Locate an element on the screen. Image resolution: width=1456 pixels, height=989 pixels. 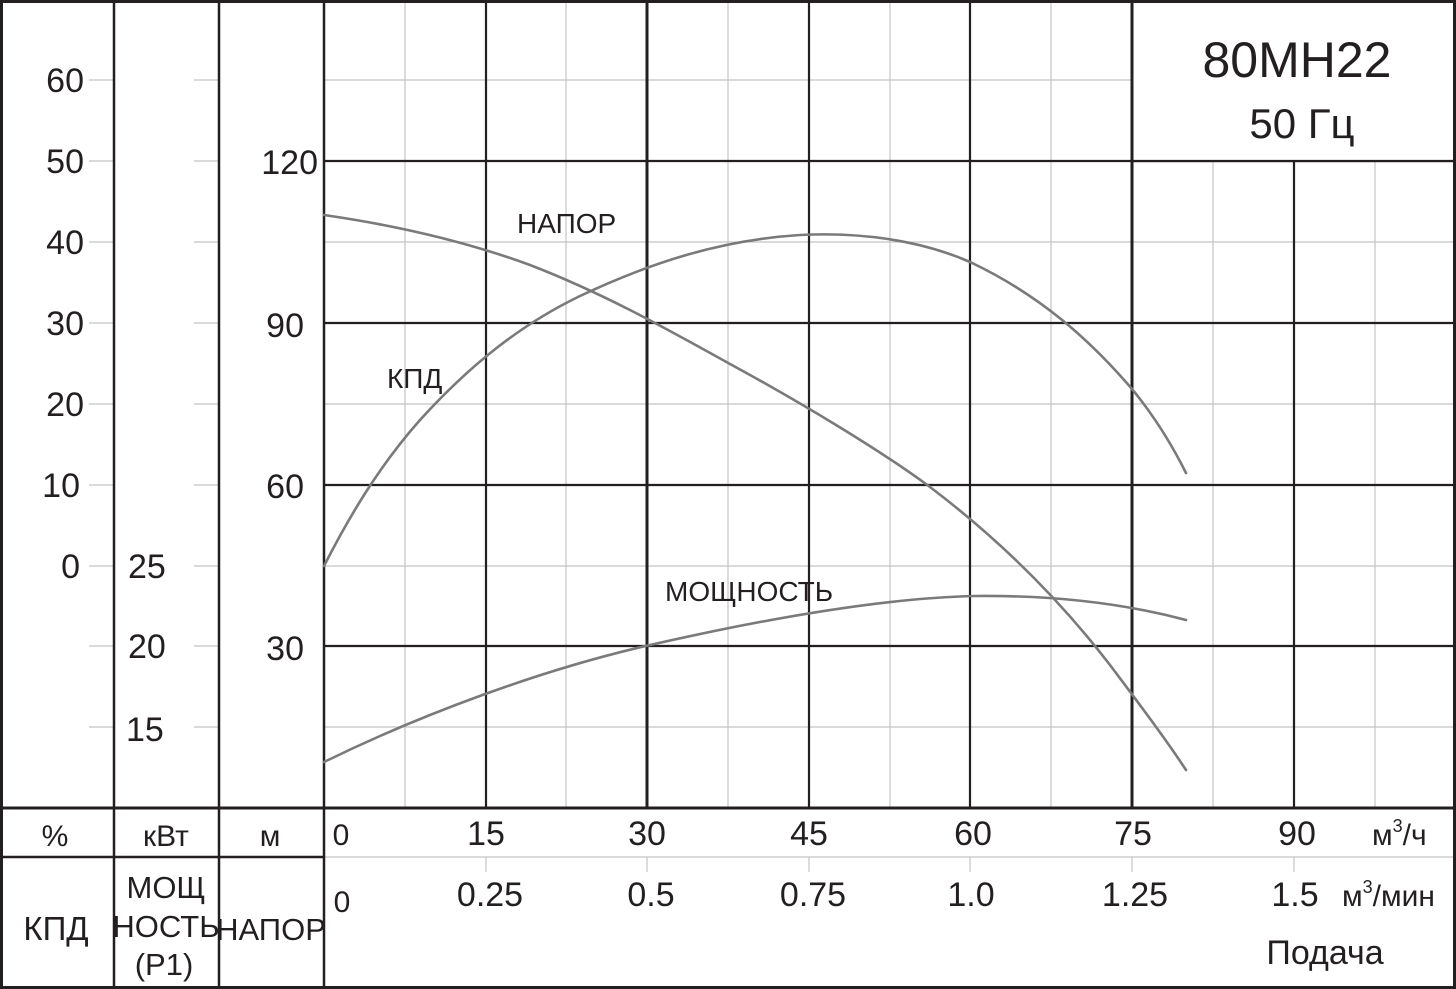
power-axis-name-line3: (P1) is located at coordinates (164, 964).